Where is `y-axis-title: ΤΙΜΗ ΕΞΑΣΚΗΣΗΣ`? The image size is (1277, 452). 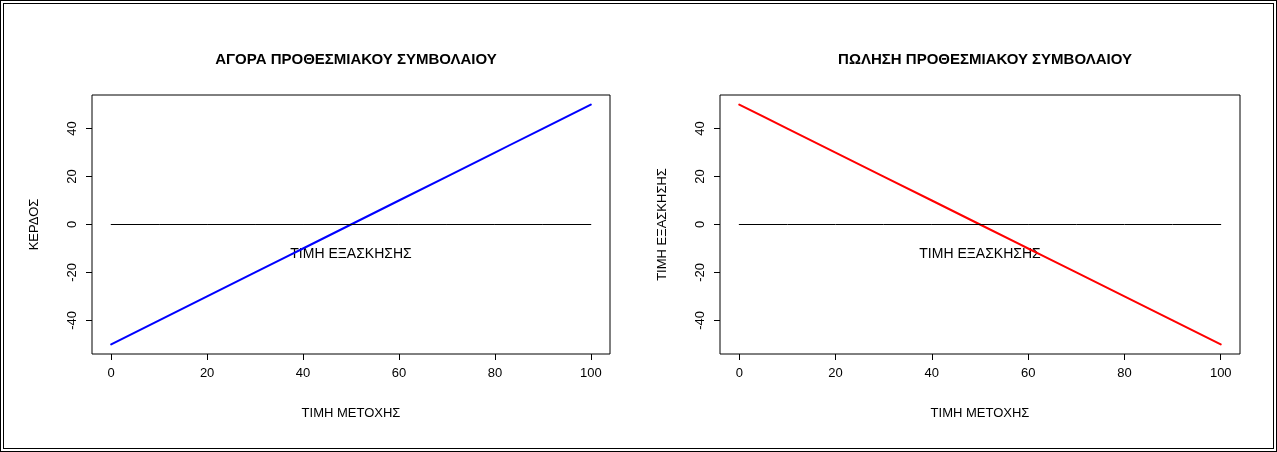 y-axis-title: ΤΙΜΗ ΕΞΑΣΚΗΣΗΣ is located at coordinates (661, 224).